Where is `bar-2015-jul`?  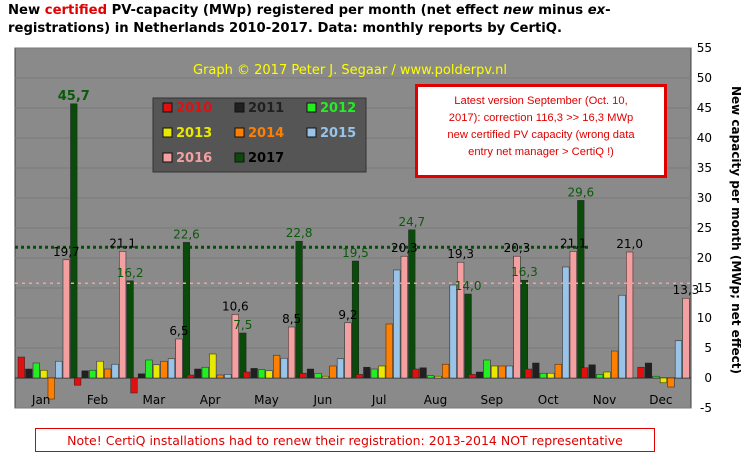 bar-2015-jul is located at coordinates (397, 324).